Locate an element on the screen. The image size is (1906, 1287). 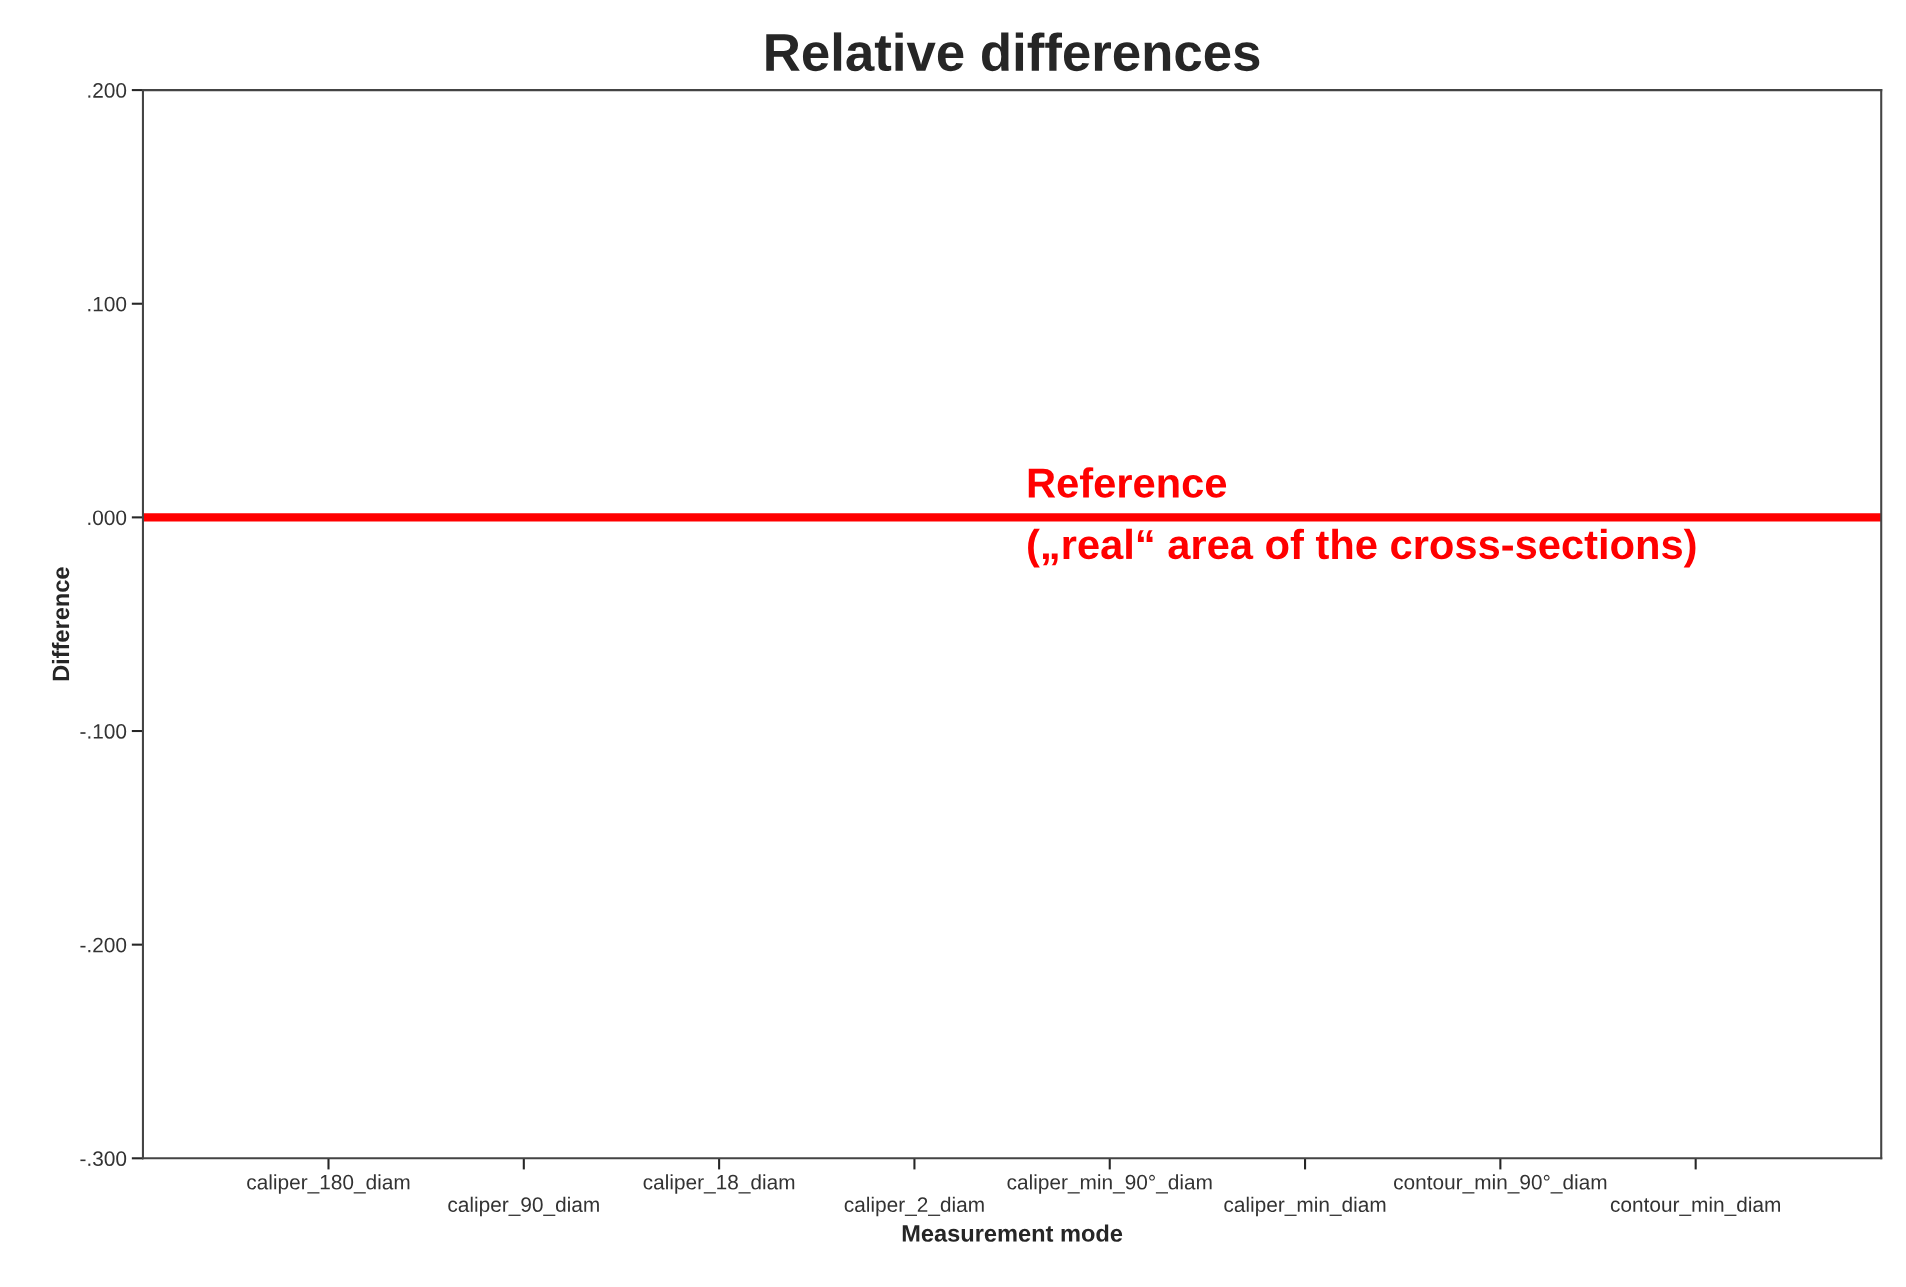
y-axis-title: Difference is located at coordinates (60, 624).